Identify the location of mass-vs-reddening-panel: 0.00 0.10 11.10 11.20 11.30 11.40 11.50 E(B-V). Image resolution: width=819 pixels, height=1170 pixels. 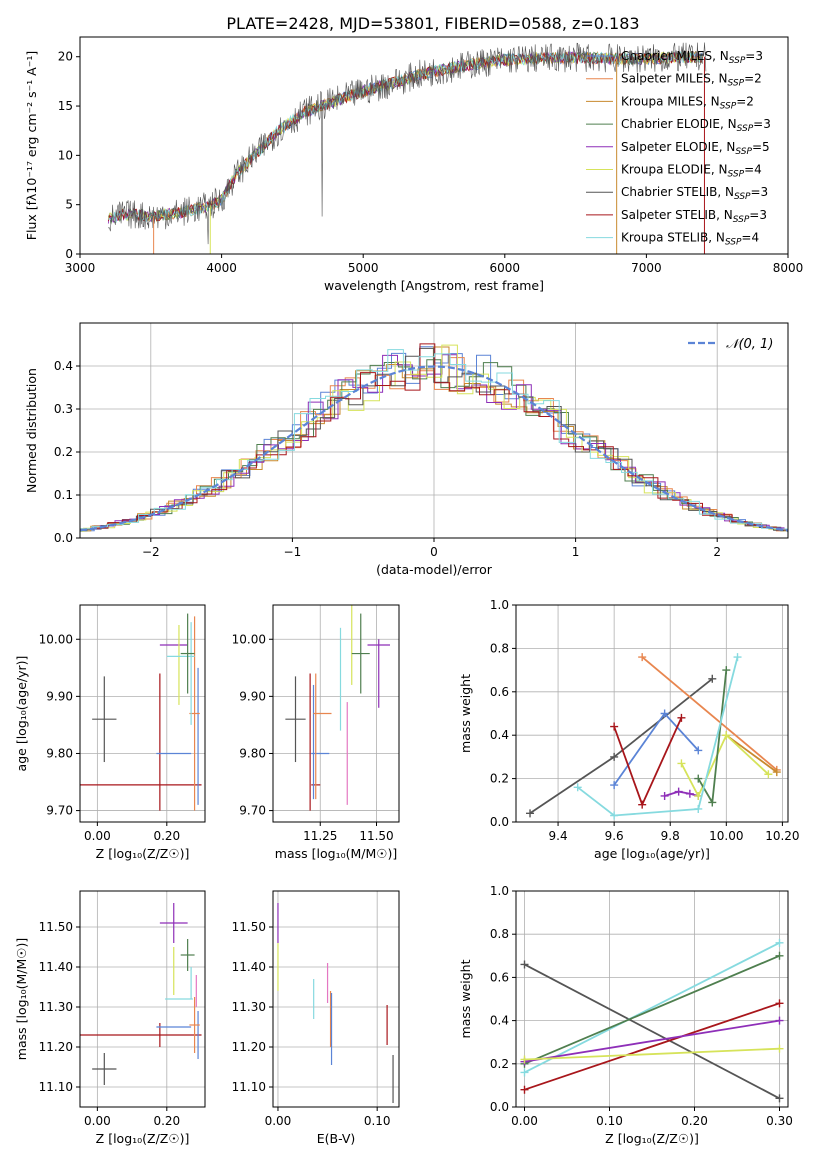
(316, 1018).